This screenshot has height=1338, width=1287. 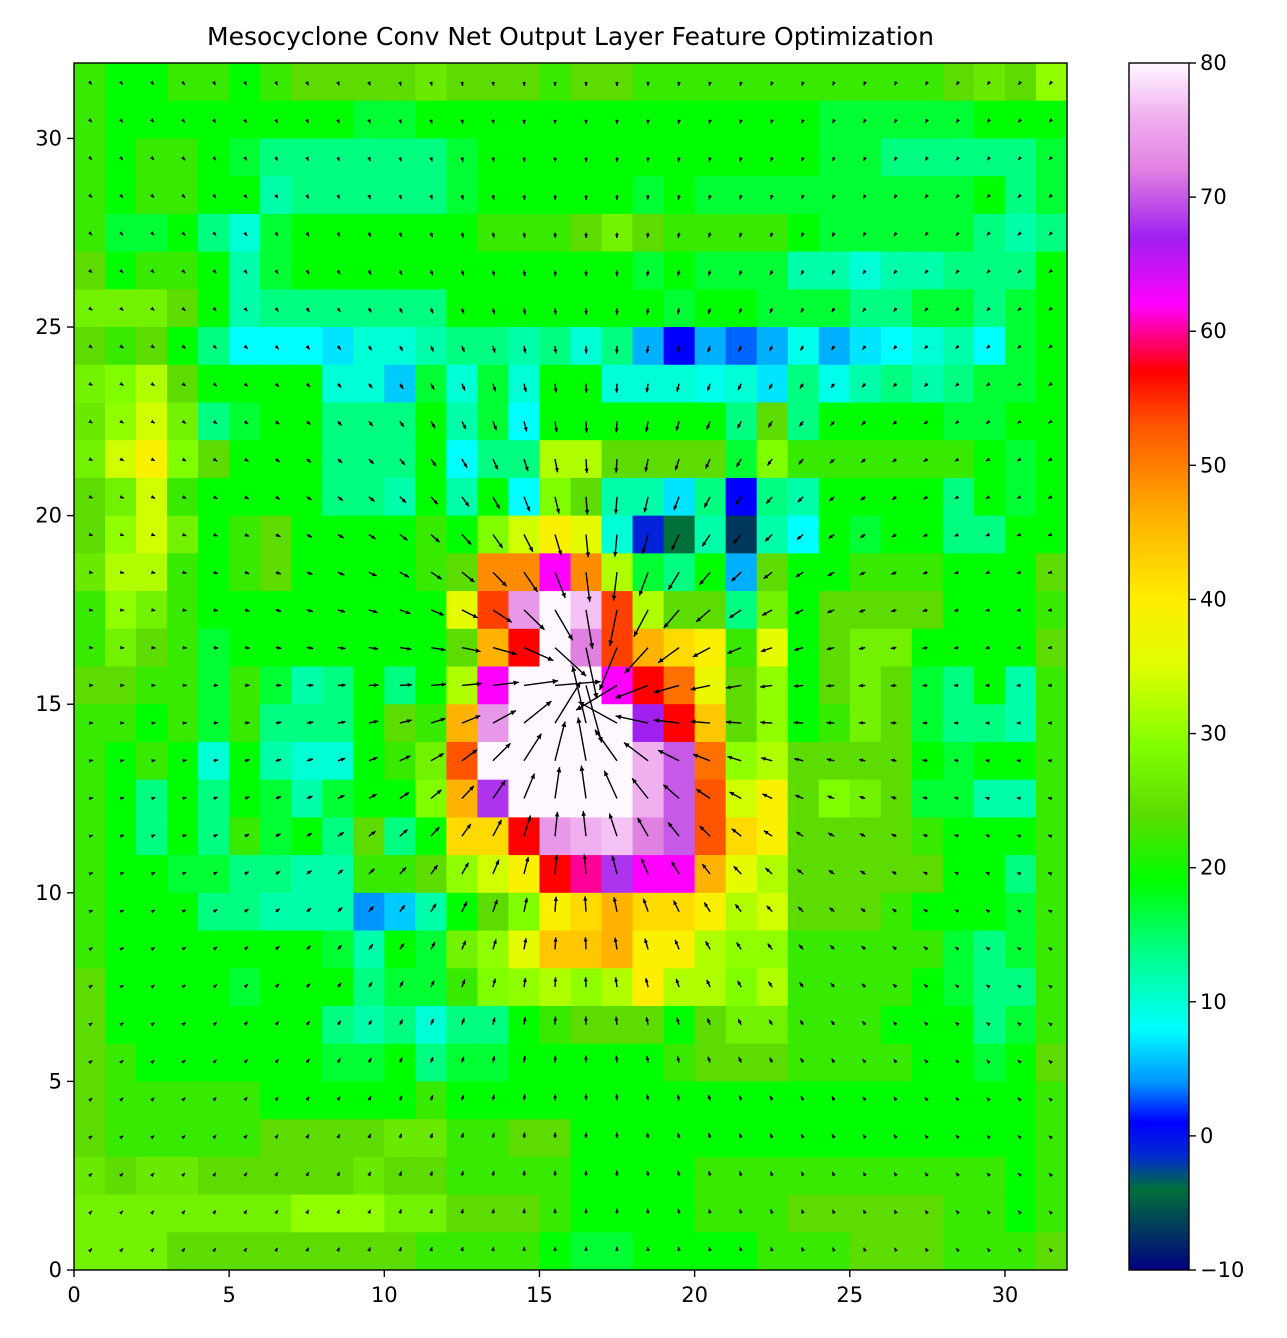 I want to click on x-tick-label: 5, so click(x=228, y=1295).